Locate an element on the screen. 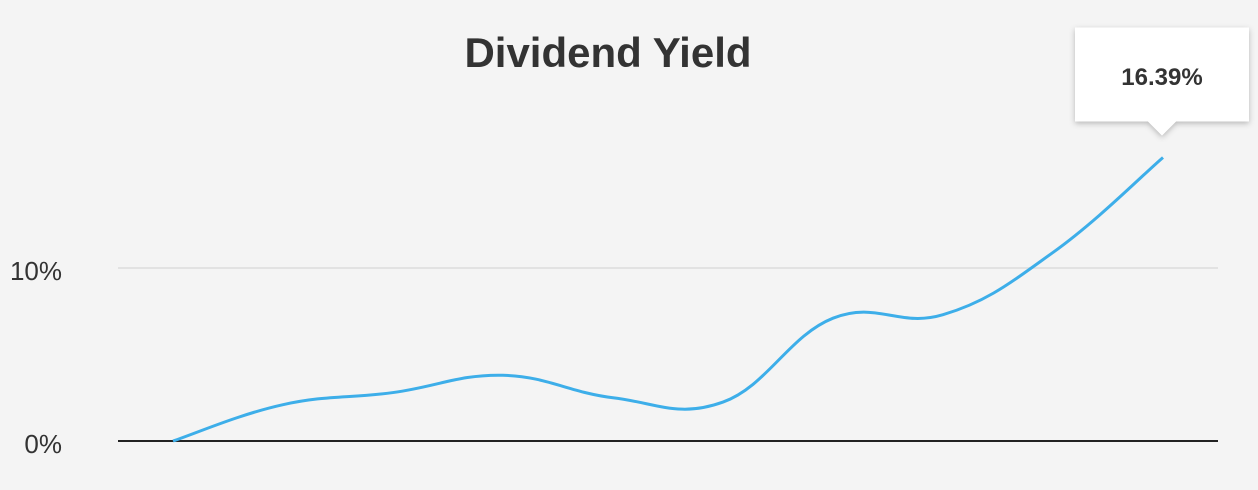 This screenshot has height=490, width=1258. y-tick-label: 0% is located at coordinates (43, 444).